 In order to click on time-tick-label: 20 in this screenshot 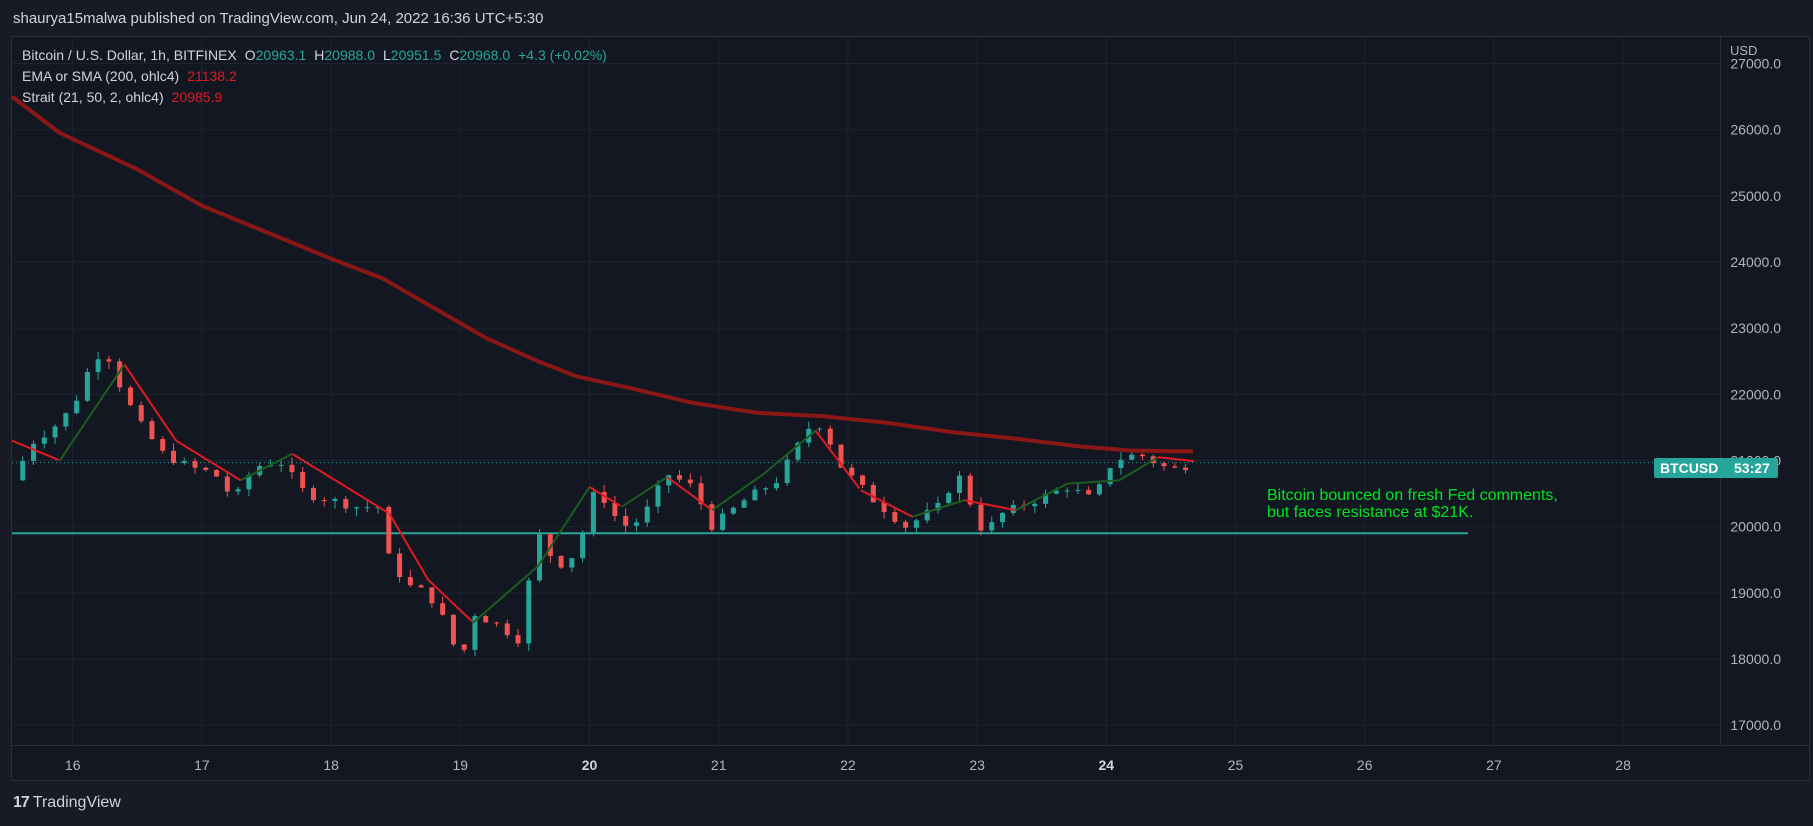, I will do `click(590, 765)`.